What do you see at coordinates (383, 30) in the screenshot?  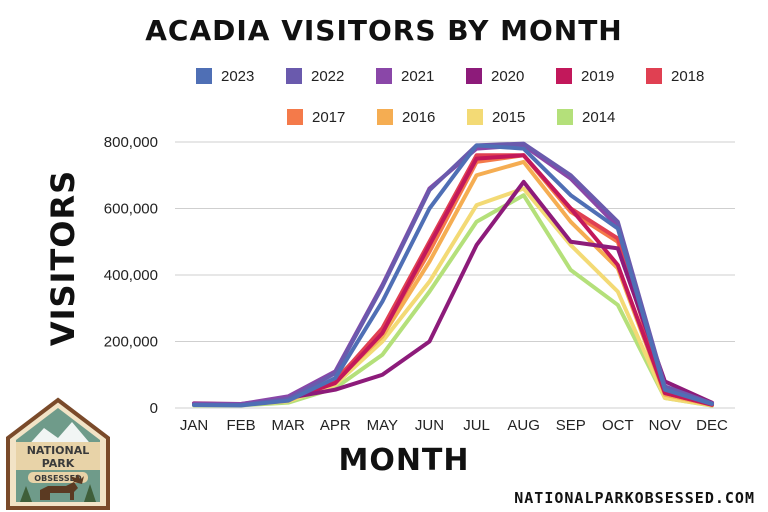 I see `chart-title: ACADIA VISITORS BY MONTH` at bounding box center [383, 30].